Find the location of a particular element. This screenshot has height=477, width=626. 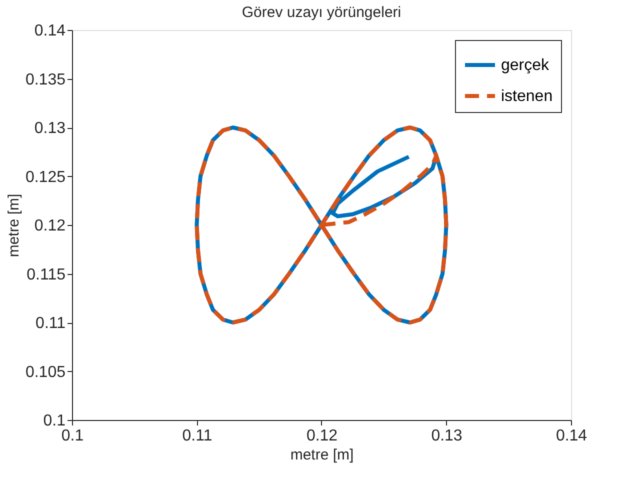

x-tick-label: 0.11 is located at coordinates (197, 436).